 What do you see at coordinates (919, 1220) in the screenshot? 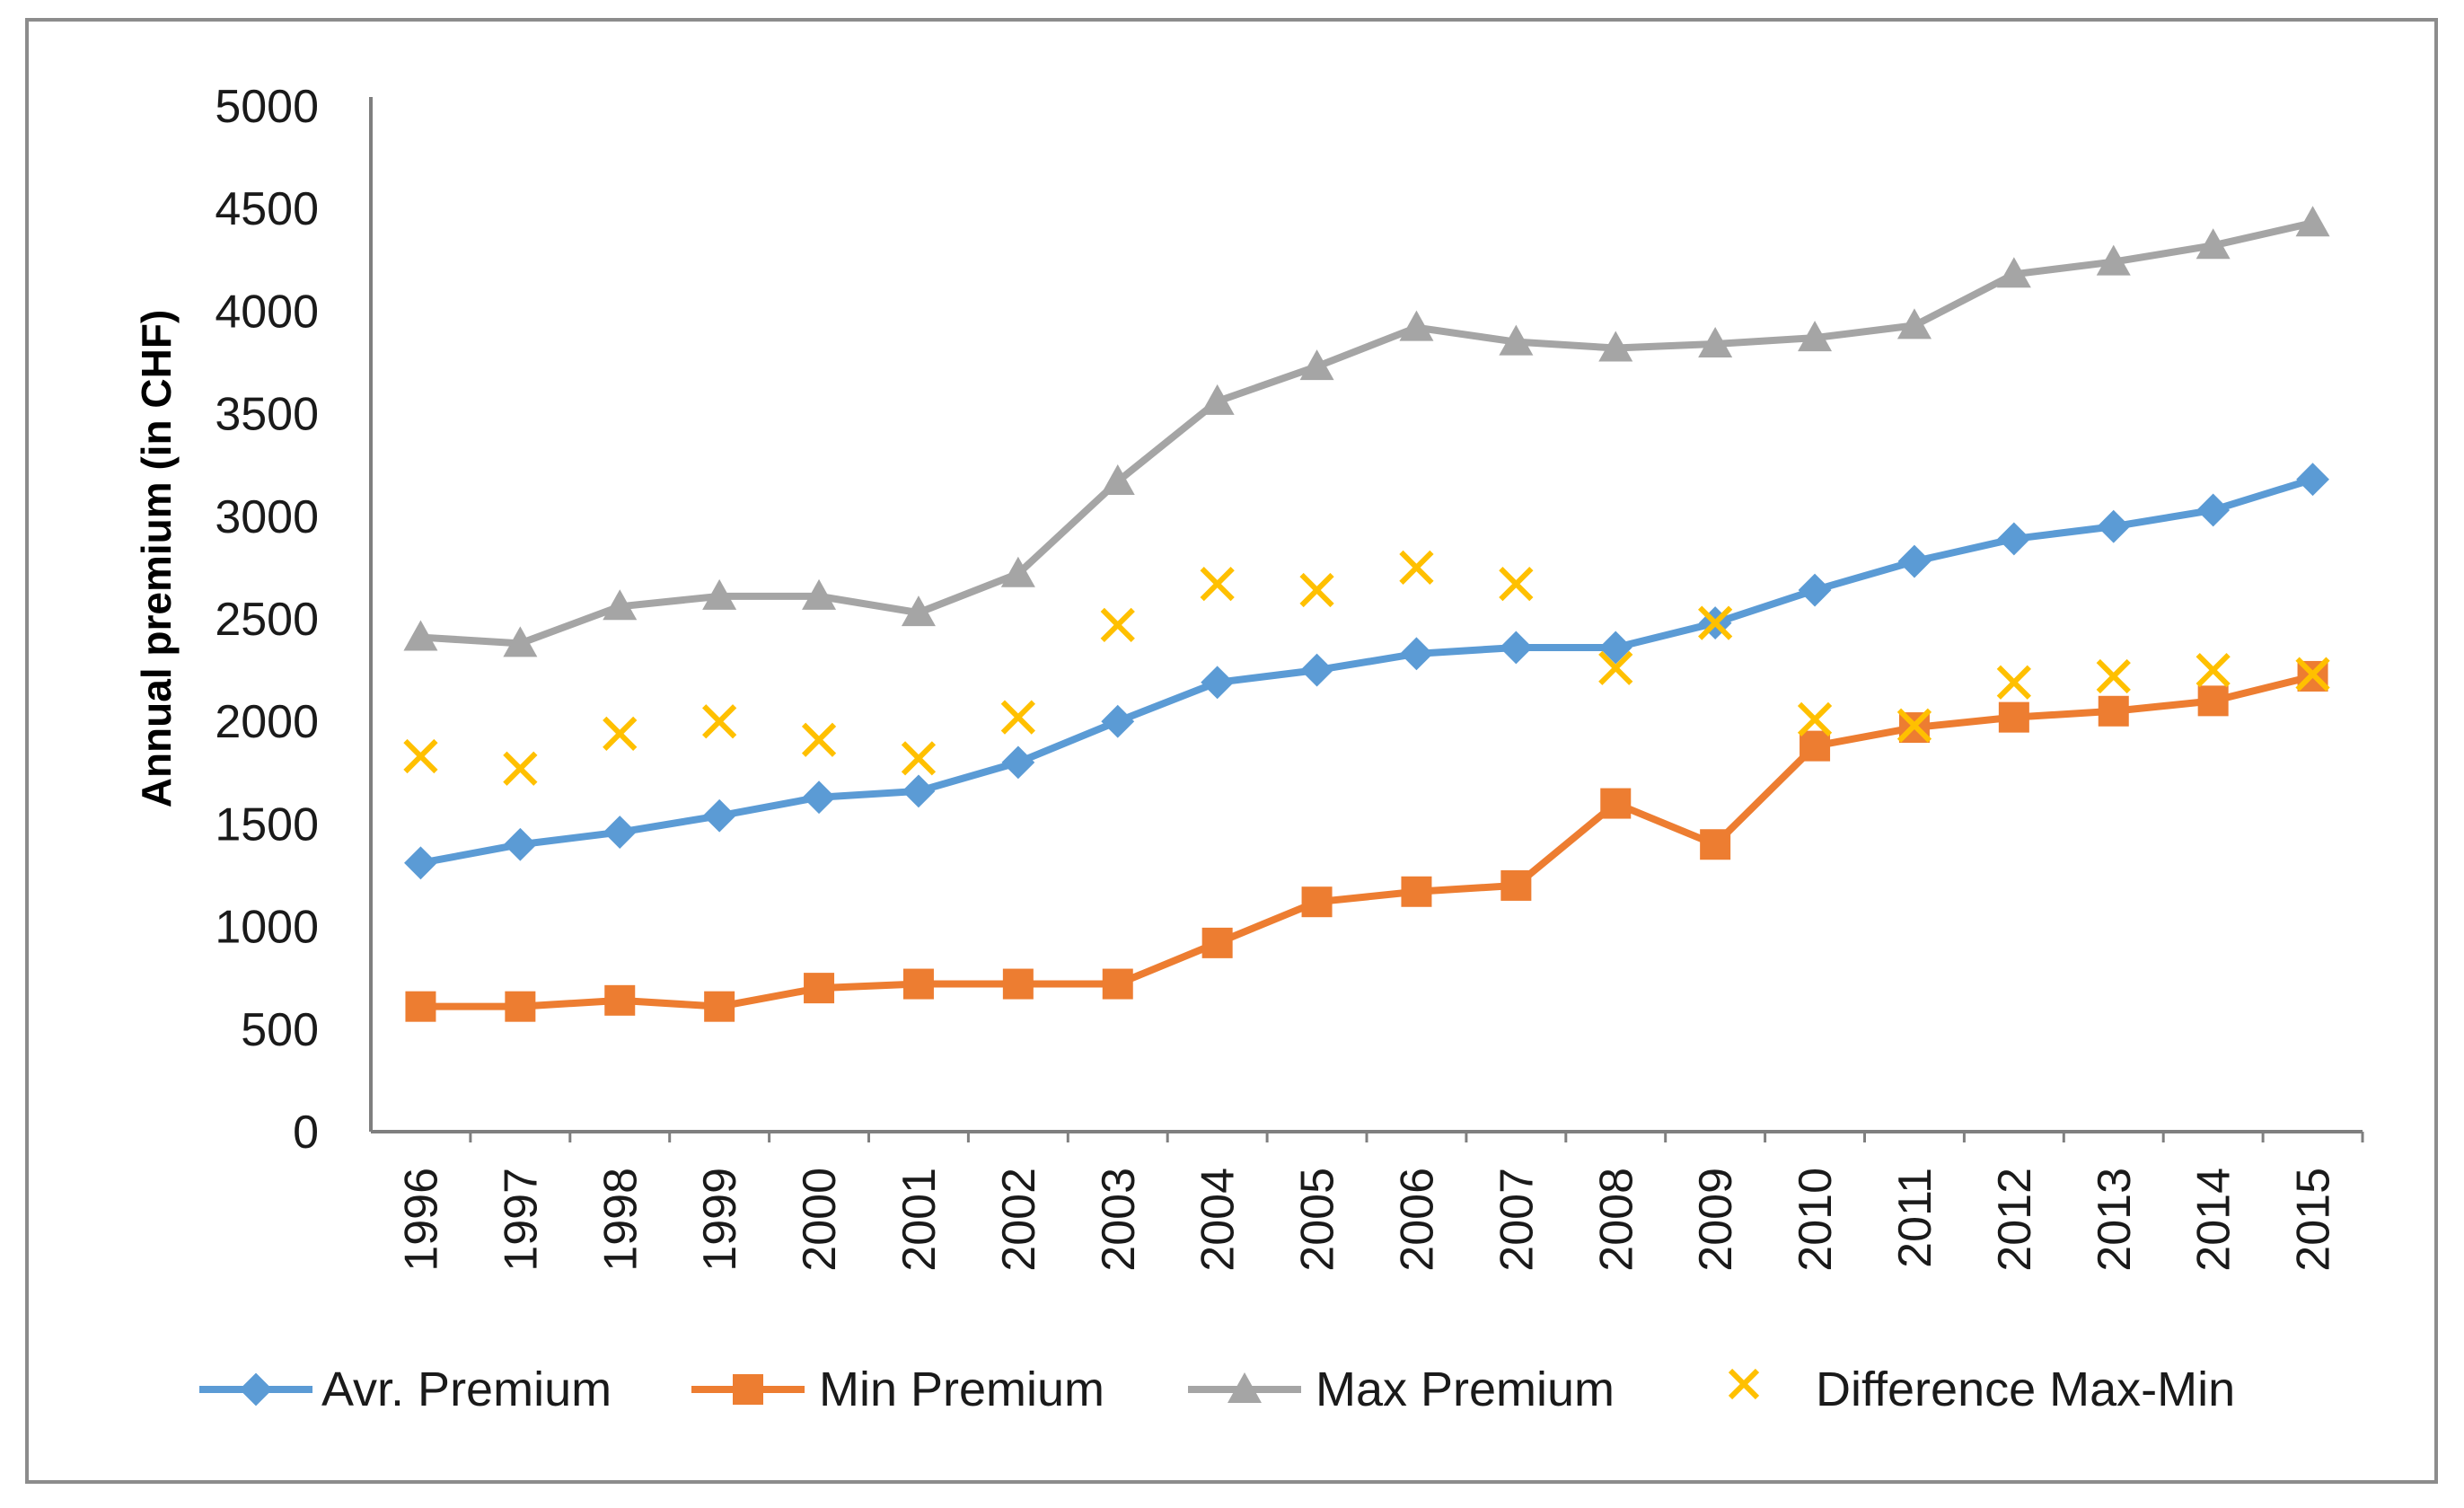
I see `x-tick-label: 2001` at bounding box center [919, 1220].